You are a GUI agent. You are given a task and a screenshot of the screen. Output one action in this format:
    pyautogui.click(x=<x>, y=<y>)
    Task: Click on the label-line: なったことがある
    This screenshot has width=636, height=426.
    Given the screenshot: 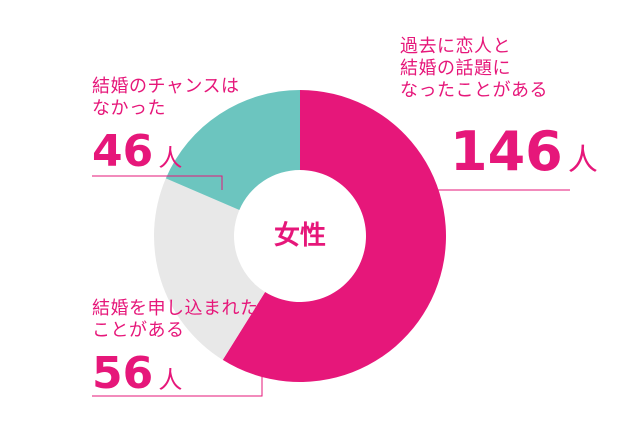 What is the action you would take?
    pyautogui.click(x=474, y=90)
    